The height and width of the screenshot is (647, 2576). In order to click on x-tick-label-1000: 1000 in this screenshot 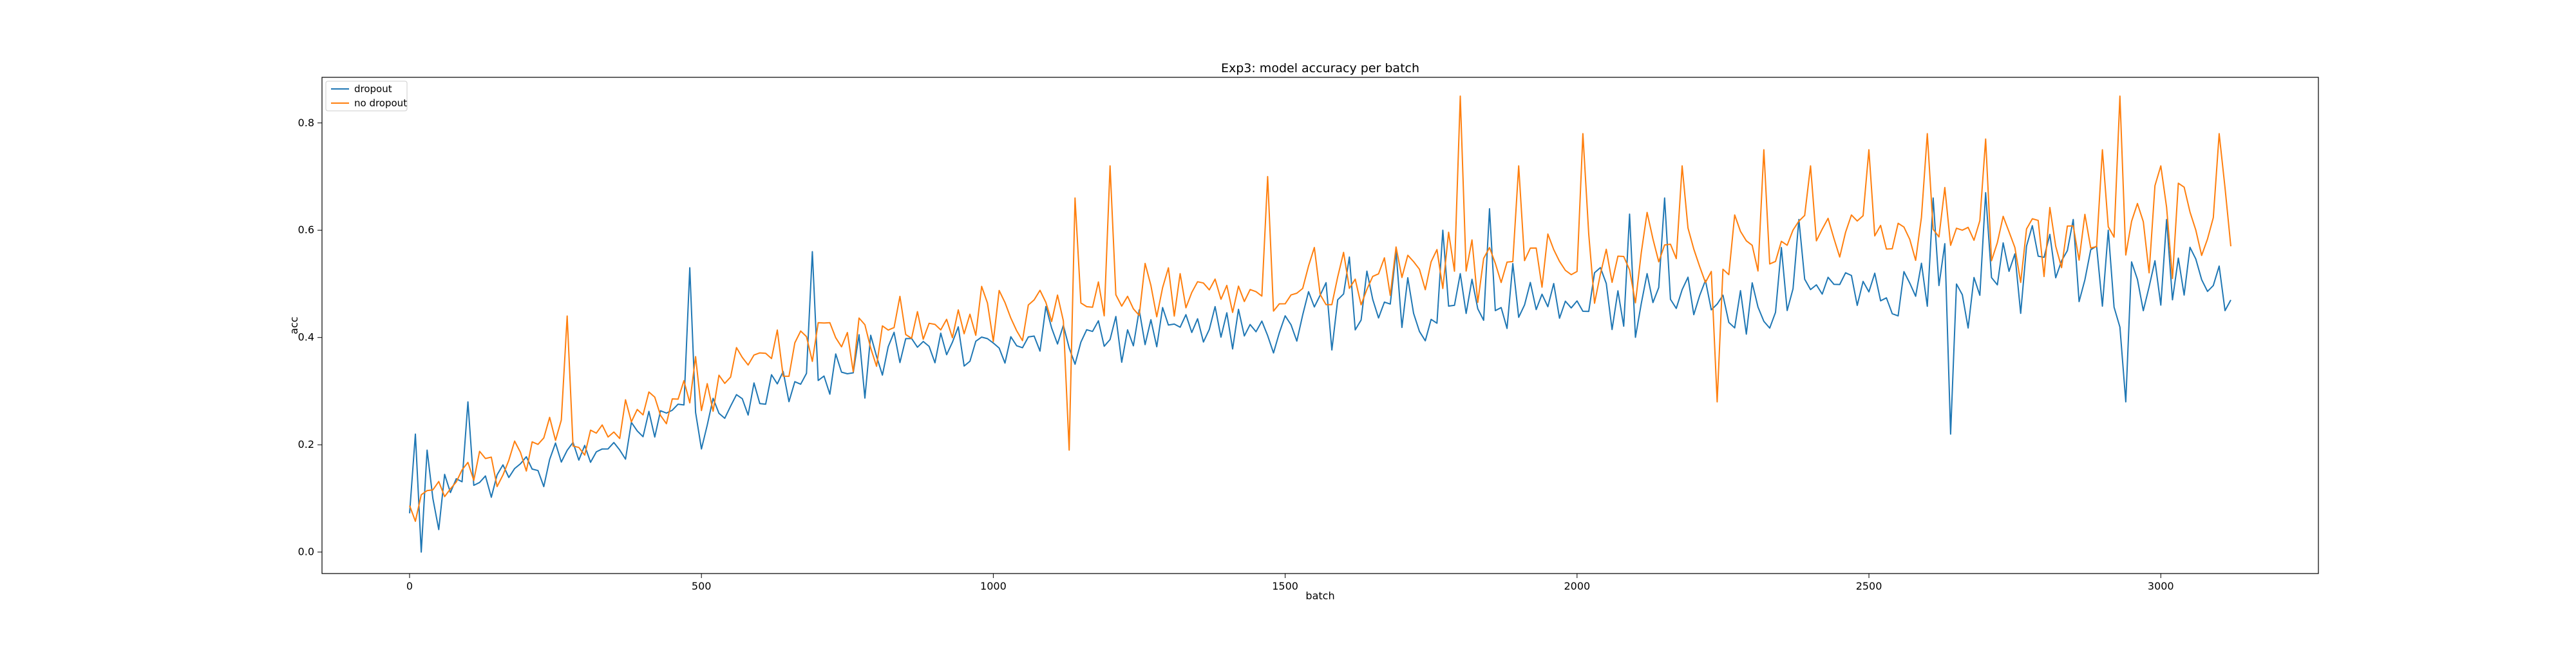, I will do `click(994, 586)`.